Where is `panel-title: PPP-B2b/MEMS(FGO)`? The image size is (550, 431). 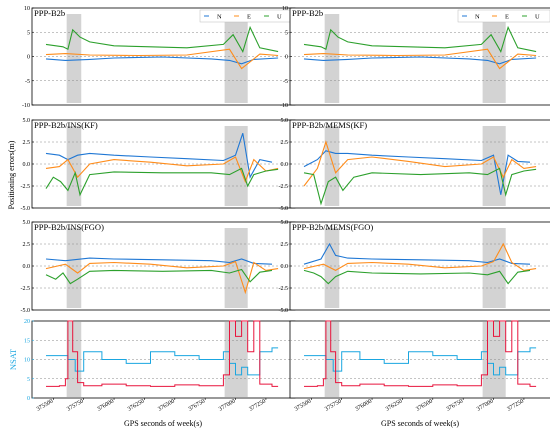
panel-title: PPP-B2b/MEMS(FGO) is located at coordinates (332, 227).